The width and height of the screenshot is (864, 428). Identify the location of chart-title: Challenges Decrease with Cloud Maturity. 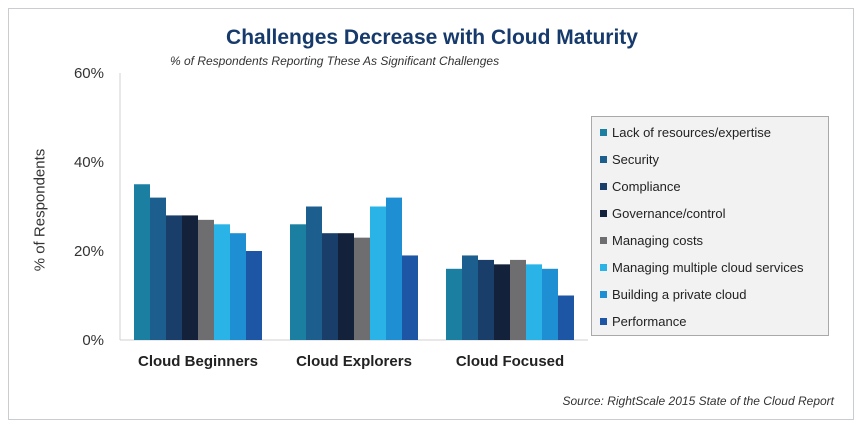
(432, 37).